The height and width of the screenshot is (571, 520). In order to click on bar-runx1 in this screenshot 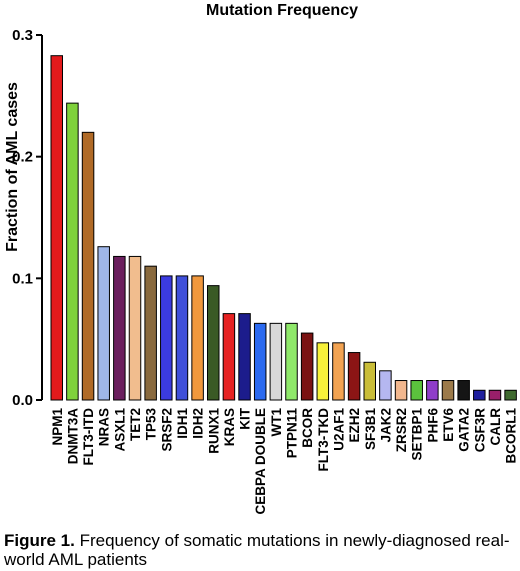, I will do `click(213, 343)`.